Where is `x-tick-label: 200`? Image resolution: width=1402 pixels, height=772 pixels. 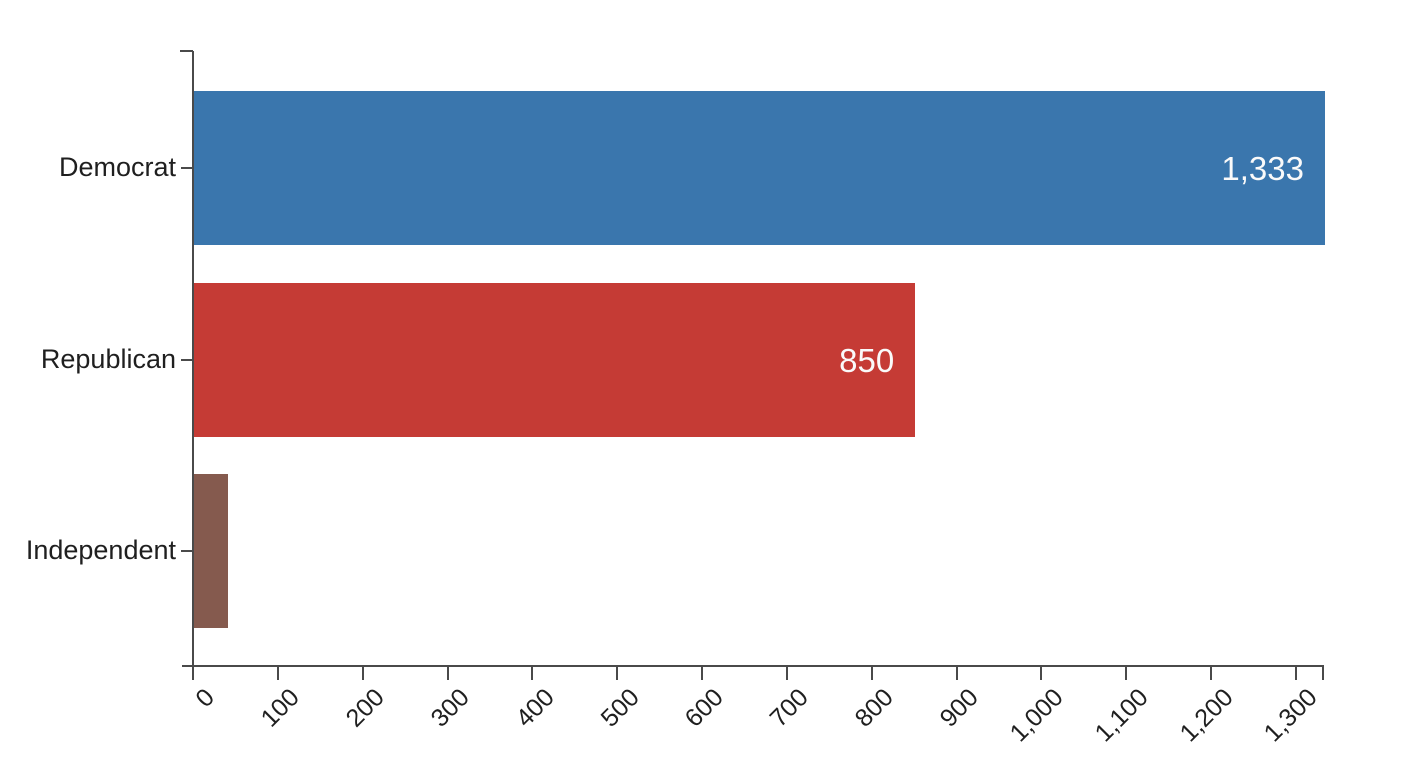
x-tick-label: 200 is located at coordinates (365, 708).